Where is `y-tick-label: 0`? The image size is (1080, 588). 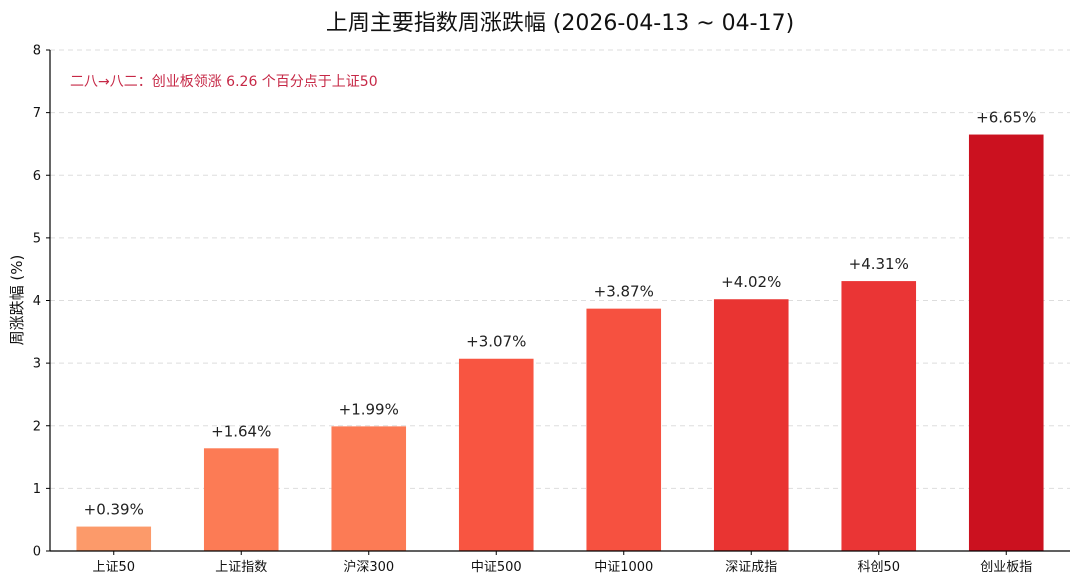
y-tick-label: 0 is located at coordinates (37, 552).